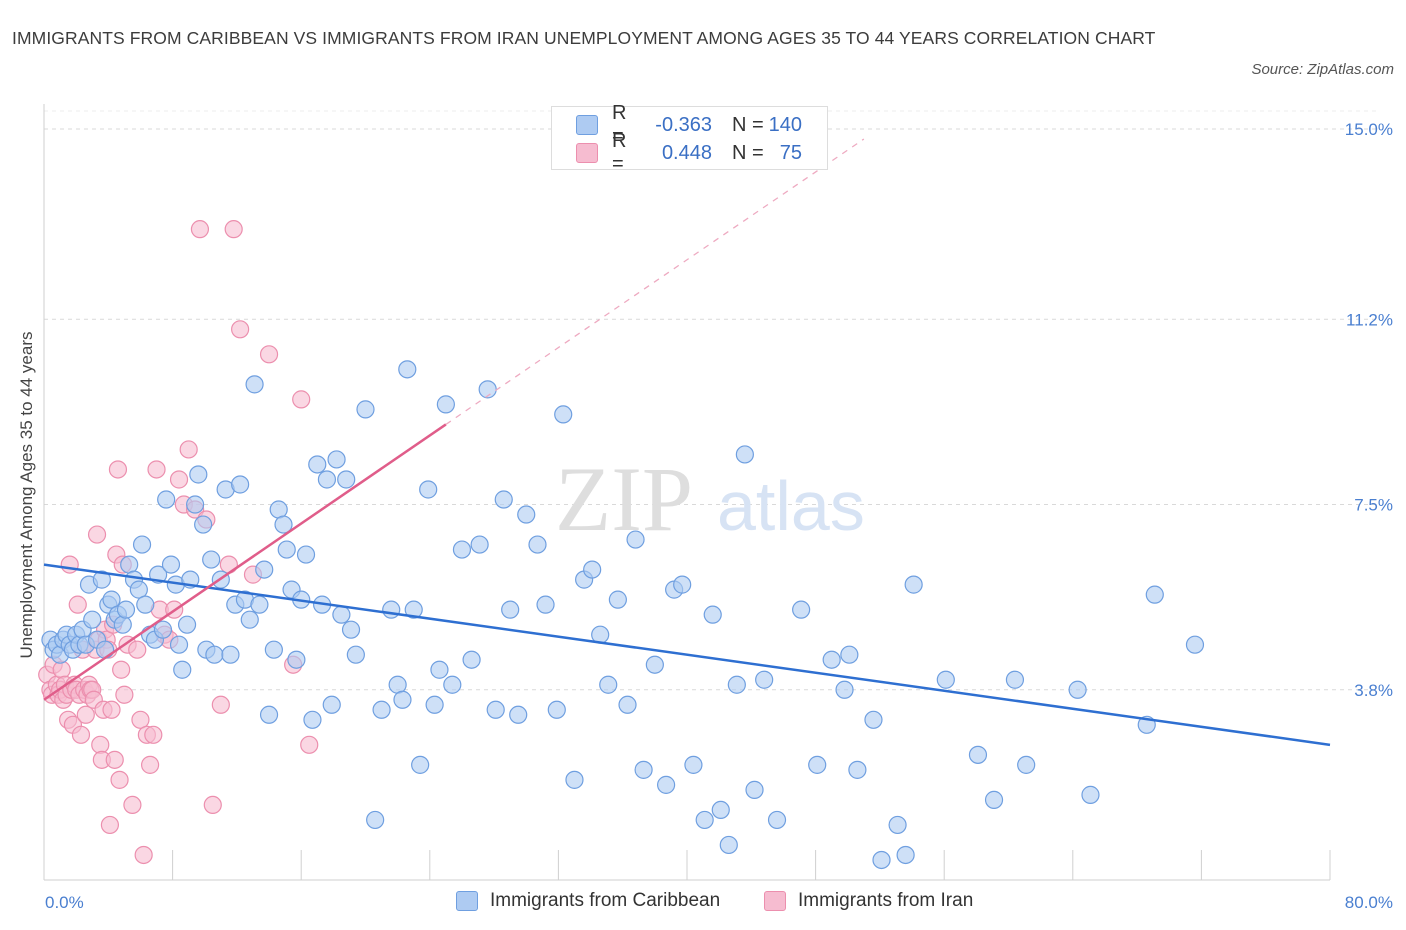 The image size is (1406, 930). Describe the element at coordinates (689, 152) in the screenshot. I see `legend-row-iran: R = 0.448 N = 75` at that location.